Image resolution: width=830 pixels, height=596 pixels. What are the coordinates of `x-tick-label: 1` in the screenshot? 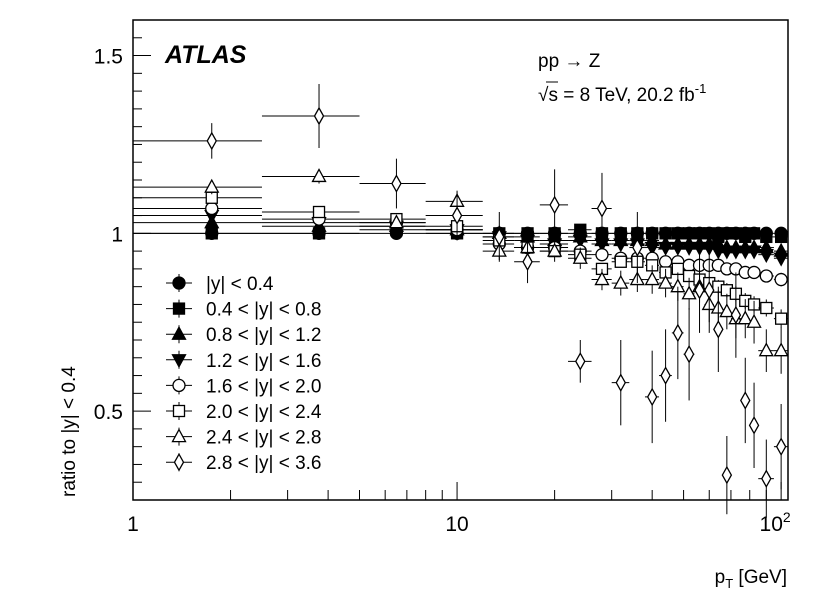 It's located at (133, 524).